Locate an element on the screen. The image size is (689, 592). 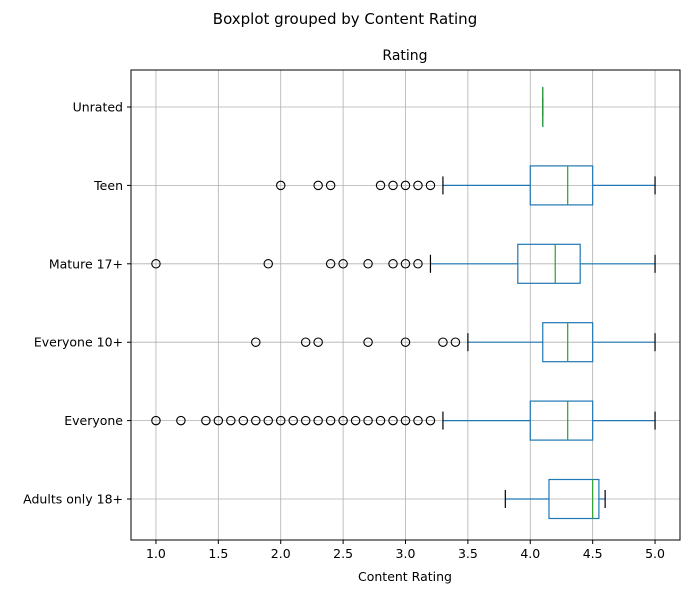
y-tick-label: Mature 17+ is located at coordinates (86, 263).